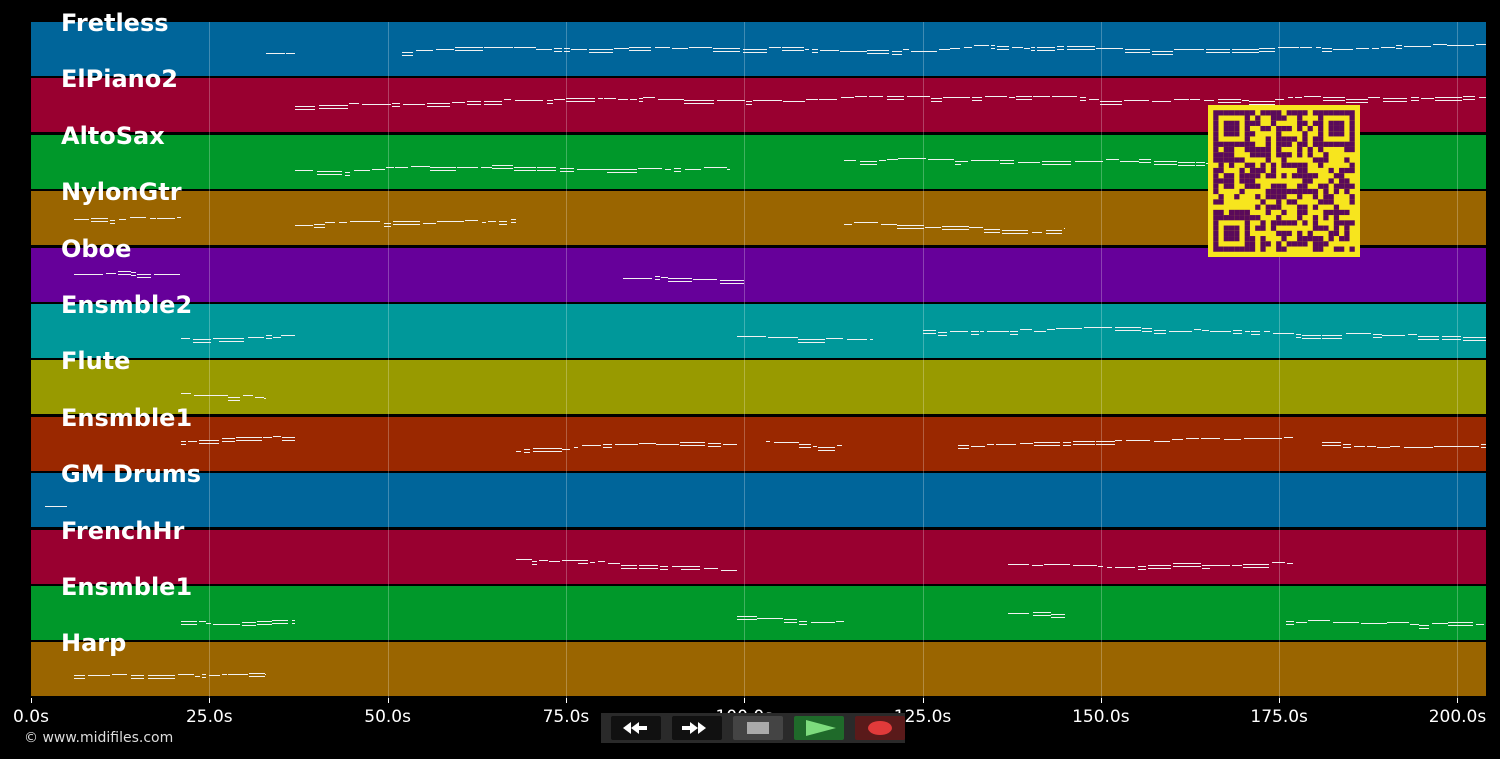  I want to click on track-label: GM Drums, so click(131, 474).